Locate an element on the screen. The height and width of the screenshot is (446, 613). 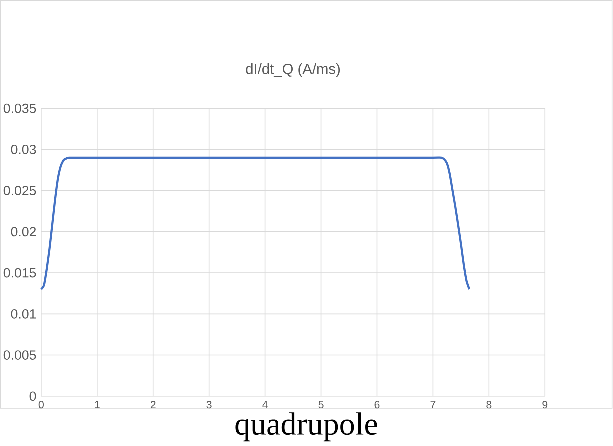
y-tick-label: 0 is located at coordinates (33, 397).